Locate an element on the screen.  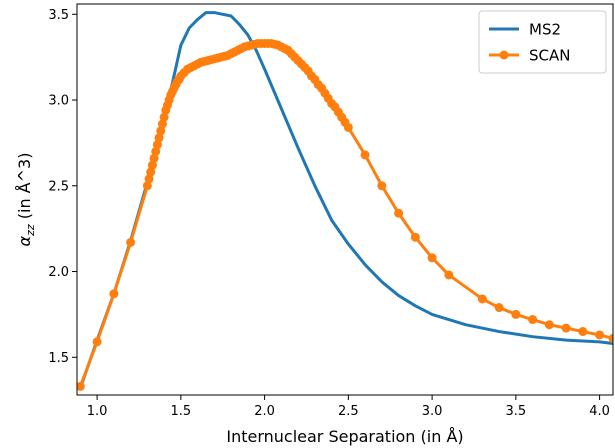
x-tick-label: 1.5 is located at coordinates (181, 411).